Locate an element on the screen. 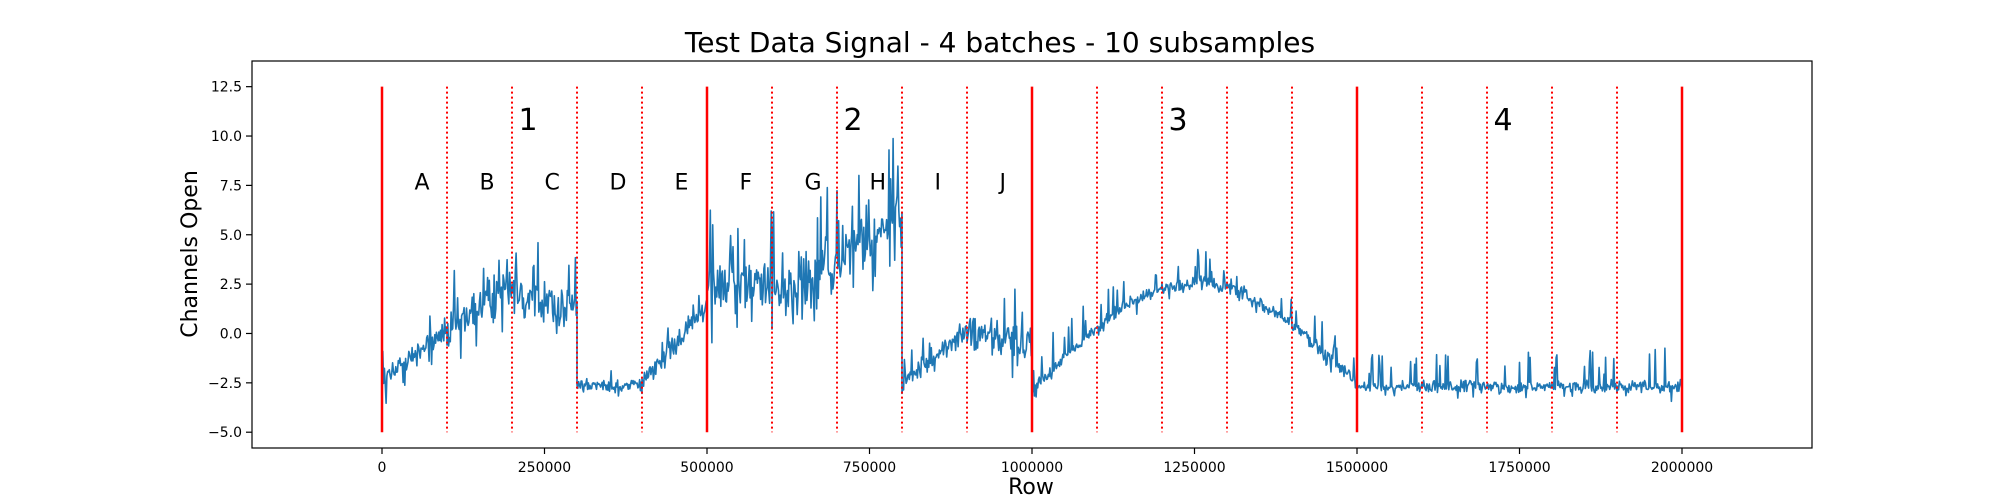  y-tick-label: 12.5 is located at coordinates (226, 88).